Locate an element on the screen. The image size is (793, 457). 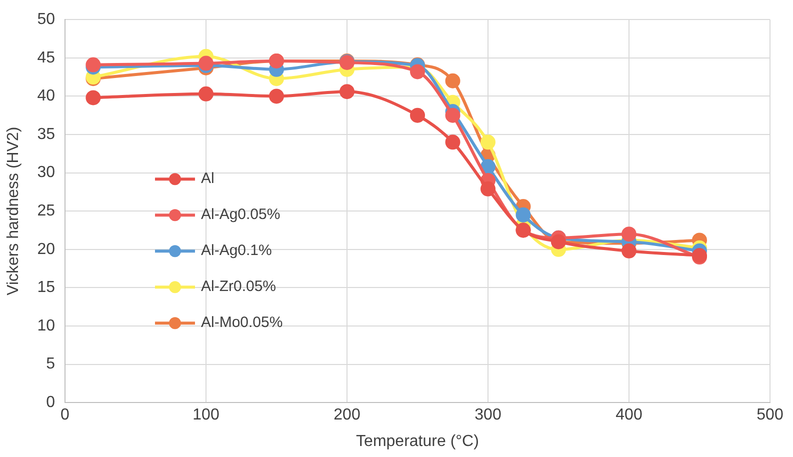
x-tick-label: 200 is located at coordinates (347, 415).